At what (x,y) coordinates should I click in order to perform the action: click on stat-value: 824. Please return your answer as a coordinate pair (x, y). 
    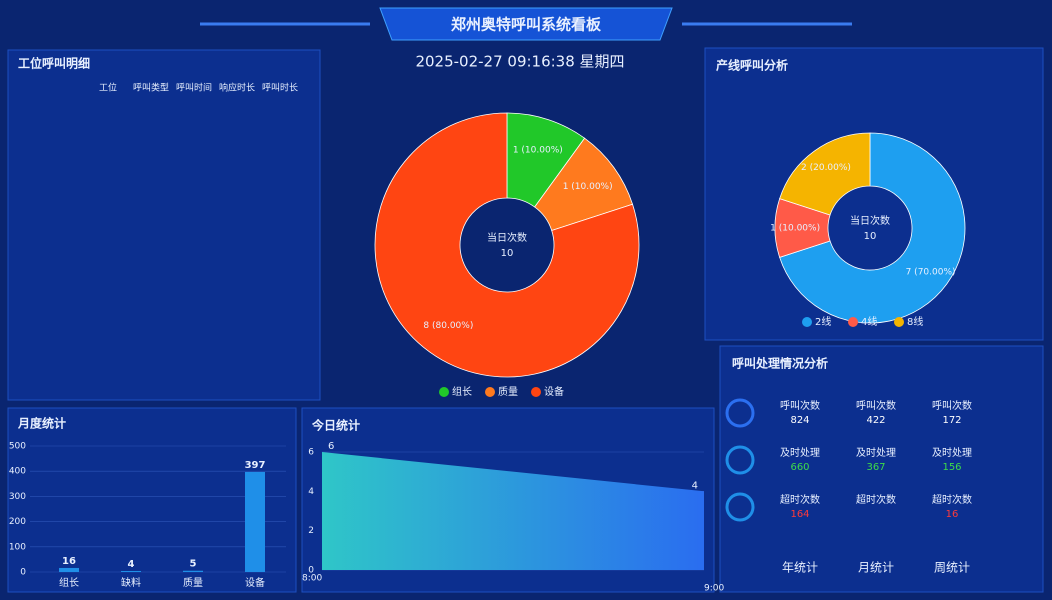
    Looking at the image, I should click on (799, 420).